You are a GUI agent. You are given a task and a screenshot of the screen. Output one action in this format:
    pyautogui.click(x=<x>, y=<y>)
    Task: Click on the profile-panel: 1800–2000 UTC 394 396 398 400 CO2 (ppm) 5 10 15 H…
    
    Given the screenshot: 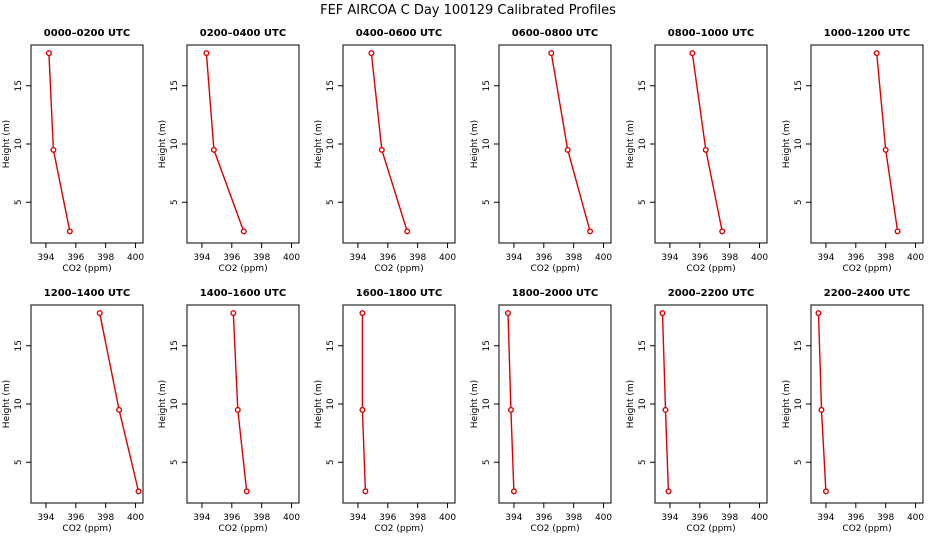 What is the action you would take?
    pyautogui.click(x=541, y=411)
    